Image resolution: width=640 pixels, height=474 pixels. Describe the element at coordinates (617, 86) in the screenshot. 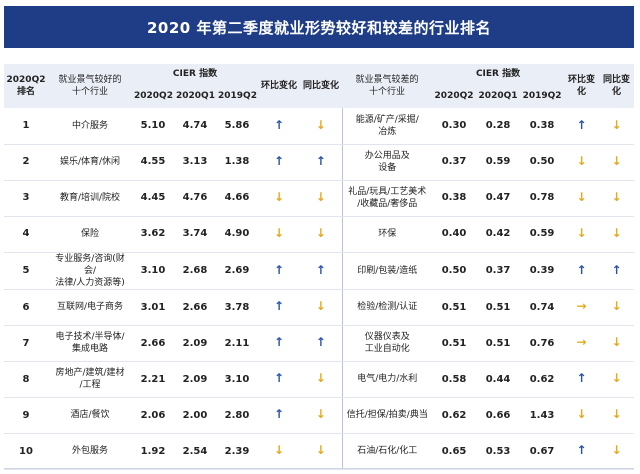

I see `header-yoy-bad: 同比变化` at that location.